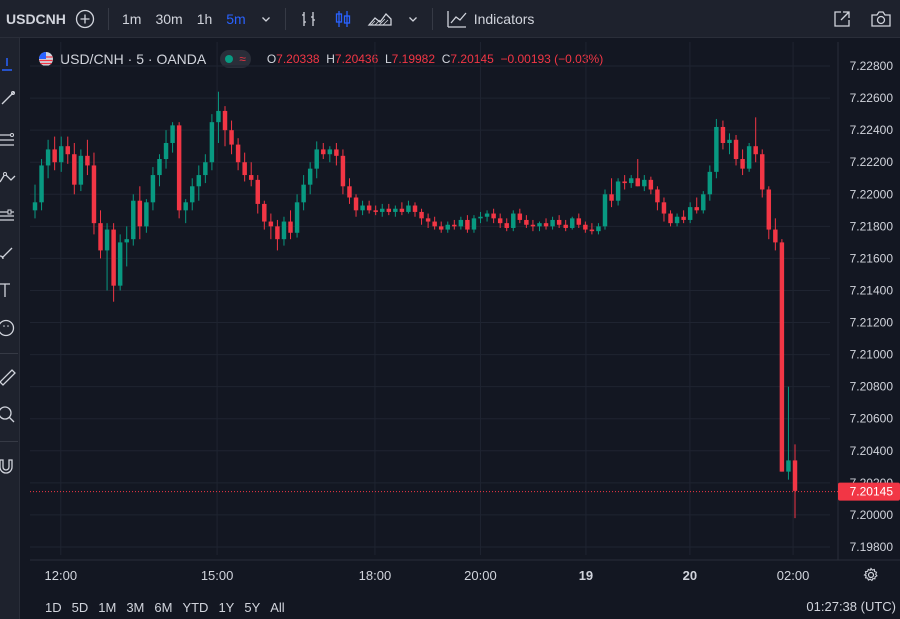 The height and width of the screenshot is (619, 900). What do you see at coordinates (135, 607) in the screenshot?
I see `range-3m: 3M` at bounding box center [135, 607].